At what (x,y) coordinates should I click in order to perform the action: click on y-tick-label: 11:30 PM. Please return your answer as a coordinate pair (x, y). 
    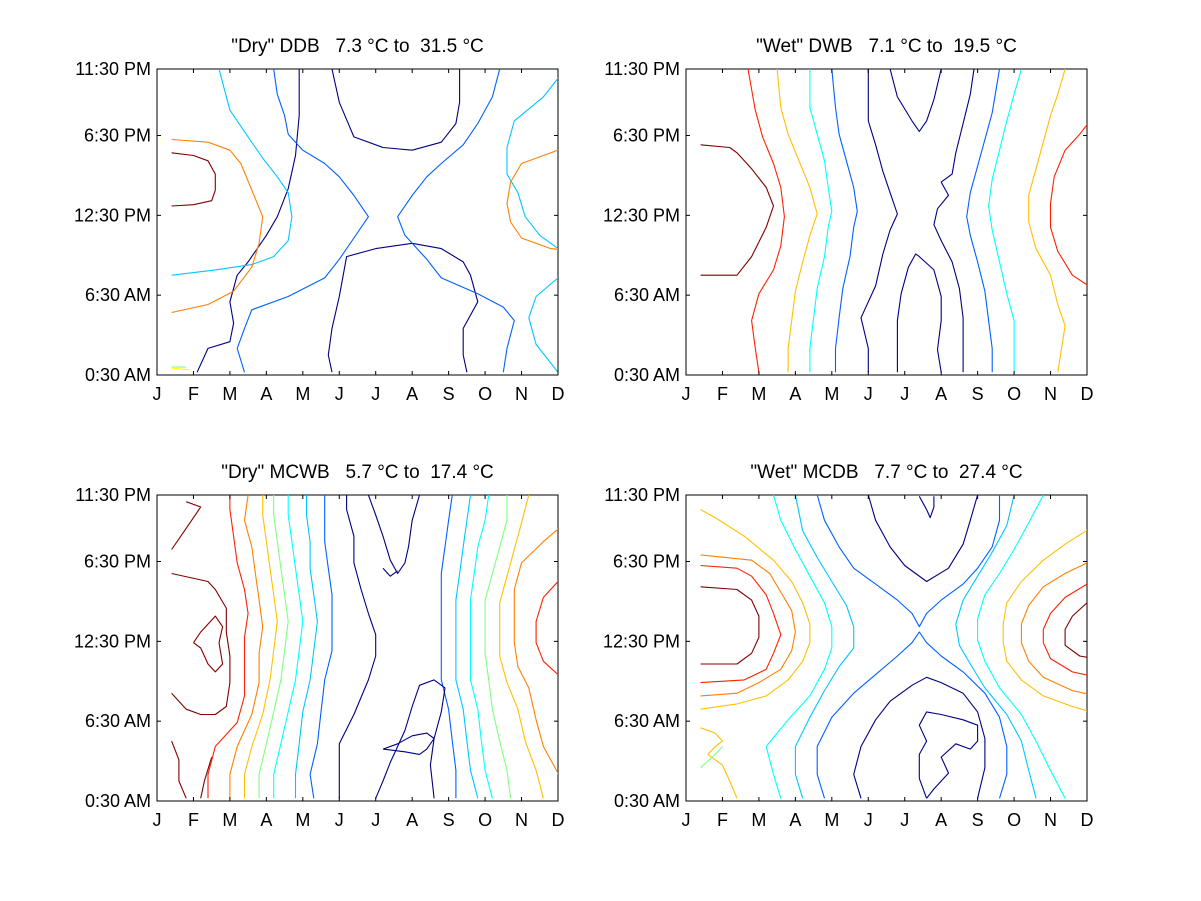
    Looking at the image, I should click on (642, 69).